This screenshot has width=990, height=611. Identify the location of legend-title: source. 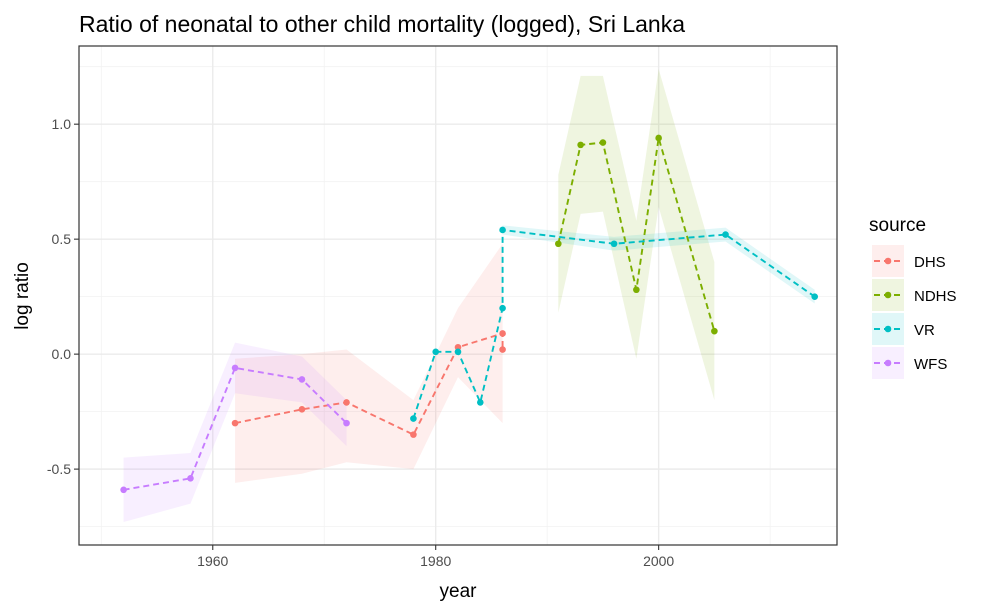
(897, 225).